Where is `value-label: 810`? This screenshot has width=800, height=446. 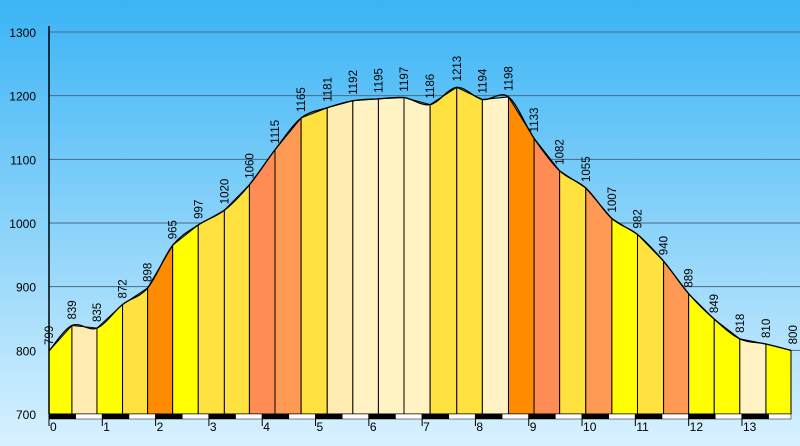 value-label: 810 is located at coordinates (767, 328).